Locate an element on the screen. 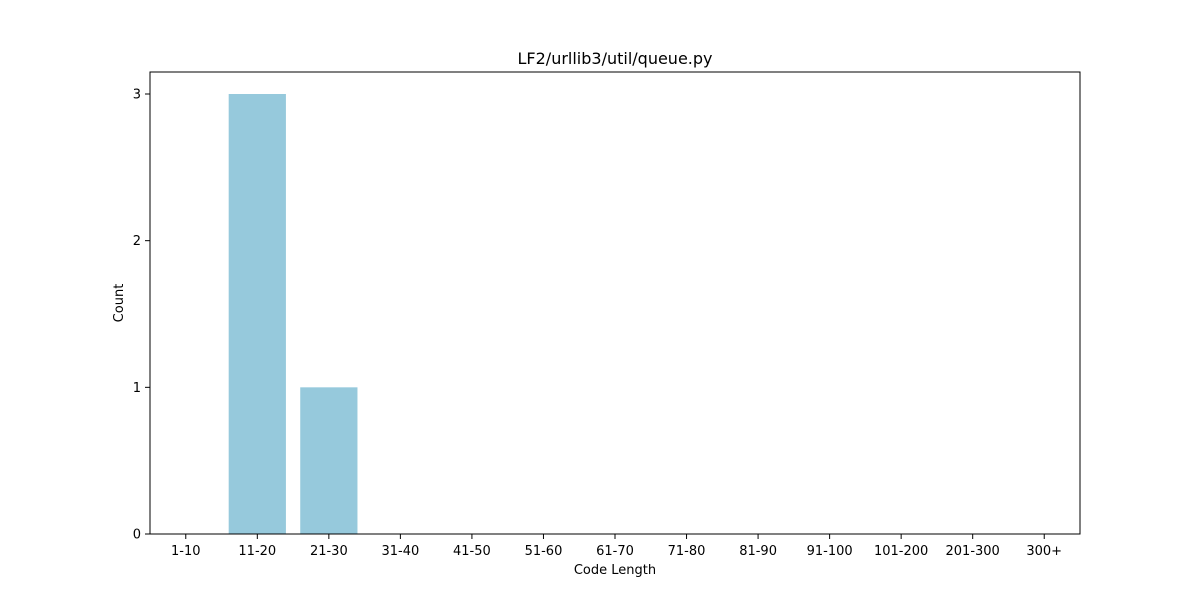  bars-layer is located at coordinates (293, 314).